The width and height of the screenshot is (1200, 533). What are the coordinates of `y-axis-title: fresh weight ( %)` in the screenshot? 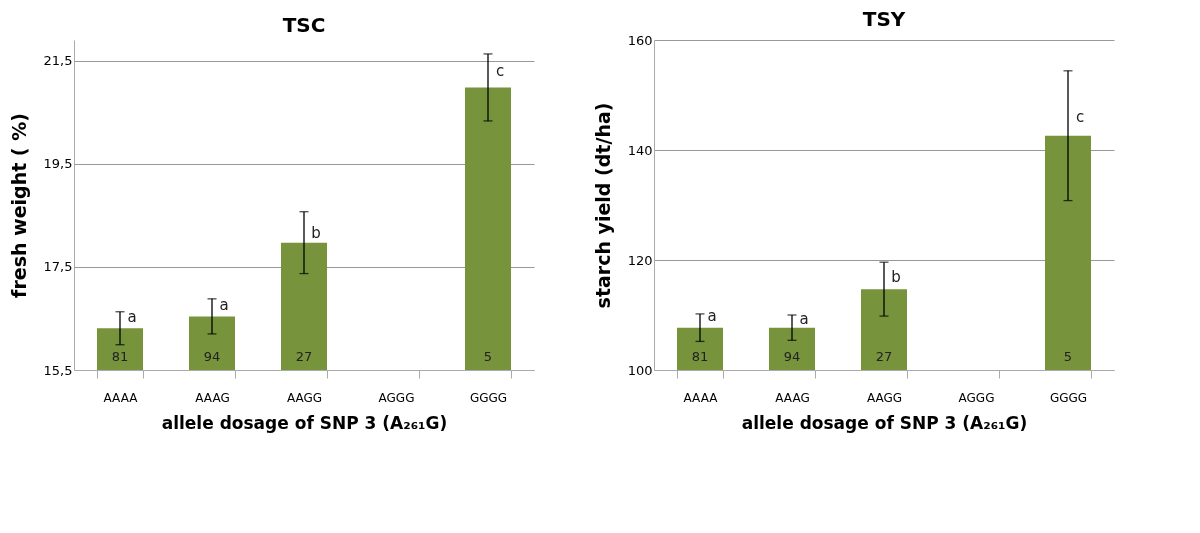 It's located at (18, 205).